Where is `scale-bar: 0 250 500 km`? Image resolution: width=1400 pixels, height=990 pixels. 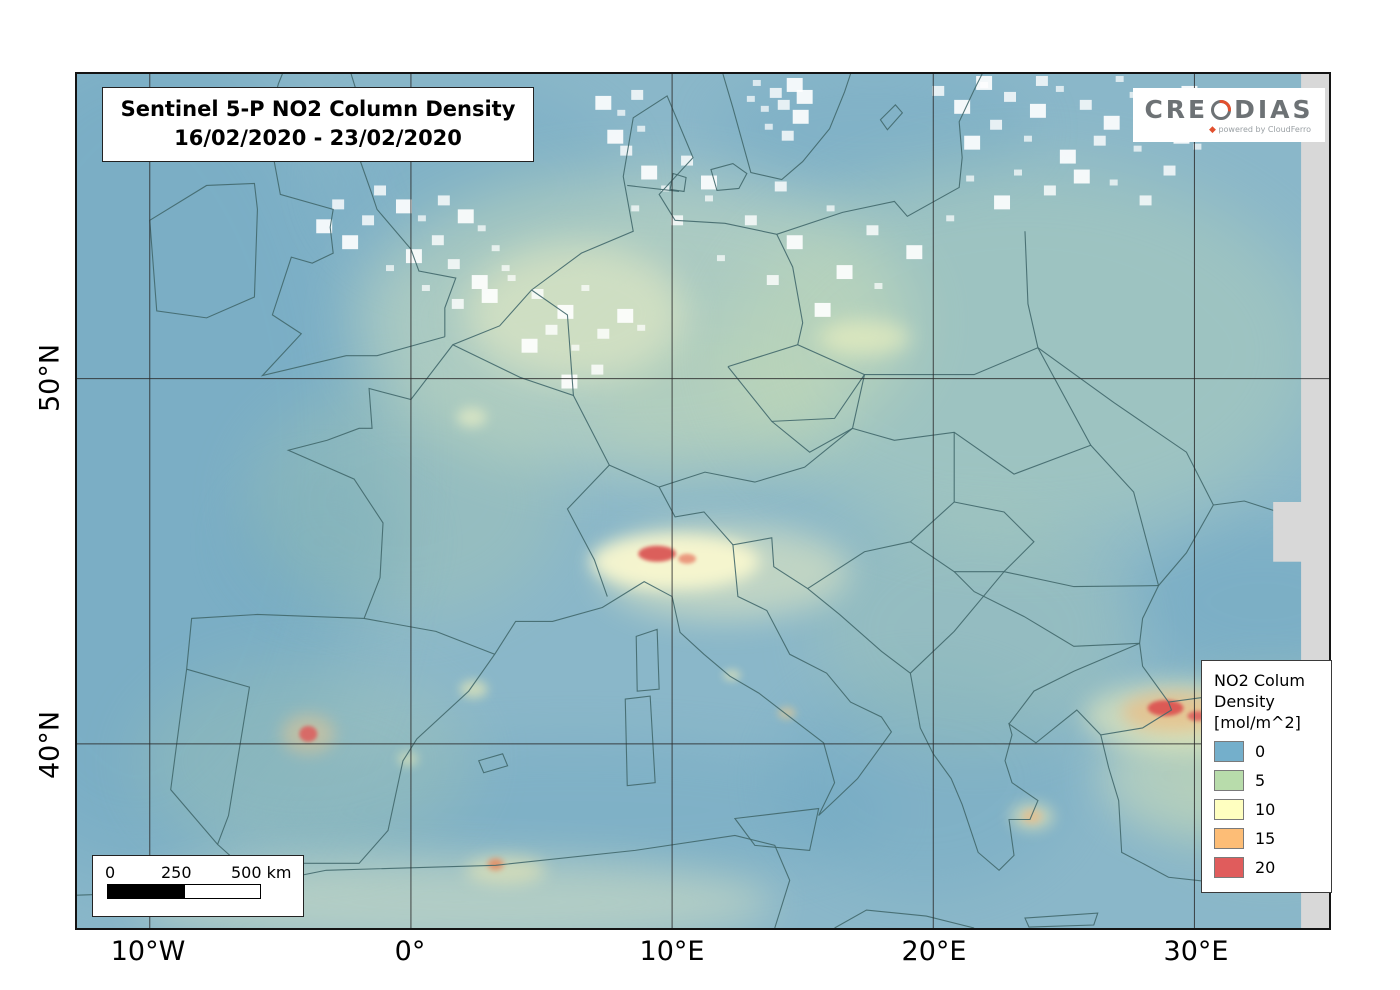 scale-bar: 0 250 500 km is located at coordinates (198, 886).